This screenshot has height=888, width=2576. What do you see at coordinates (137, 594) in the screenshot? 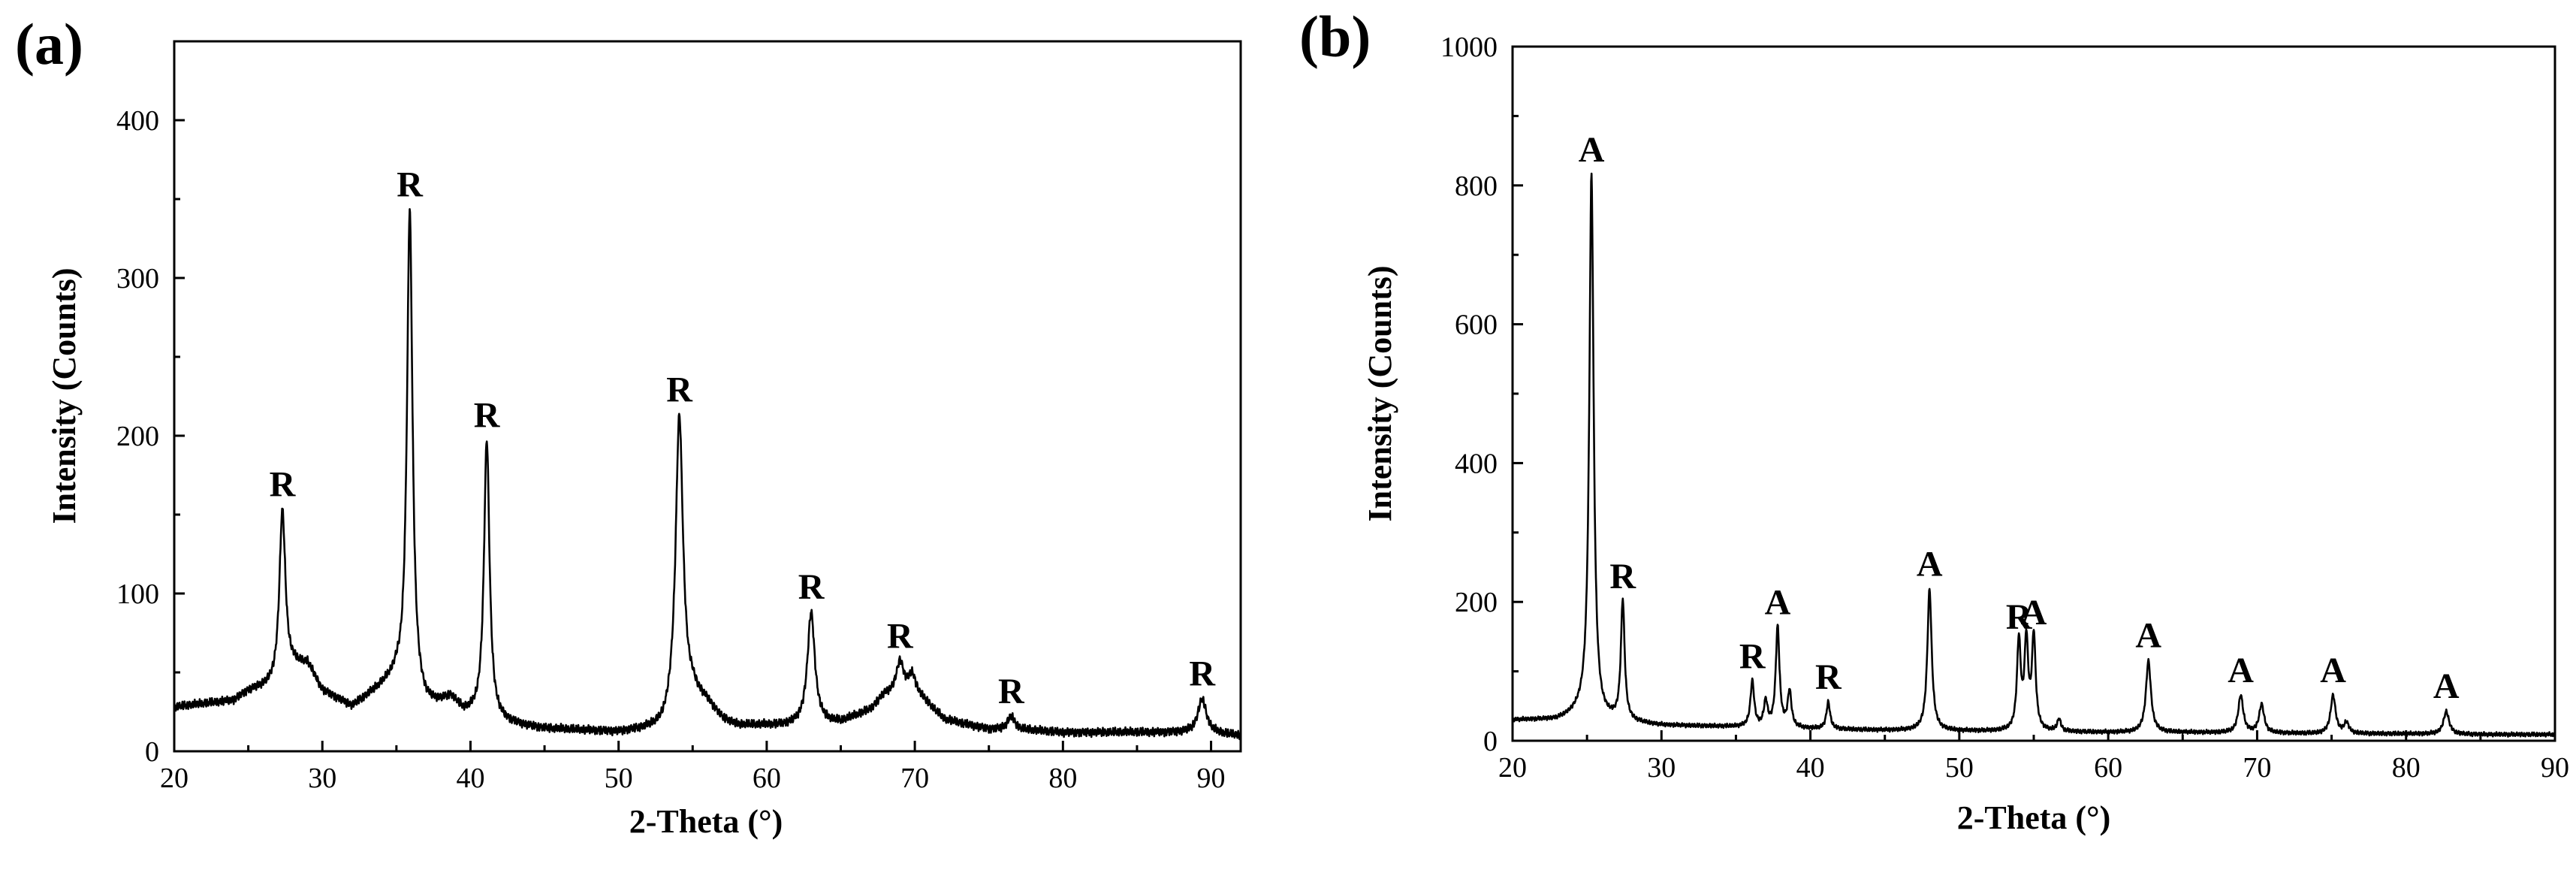
I see `y-tick-label: 100` at bounding box center [137, 594].